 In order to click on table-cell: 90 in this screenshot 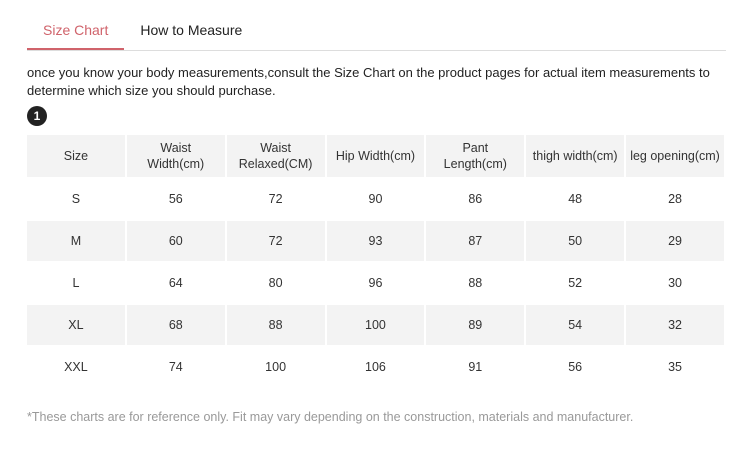, I will do `click(375, 199)`.